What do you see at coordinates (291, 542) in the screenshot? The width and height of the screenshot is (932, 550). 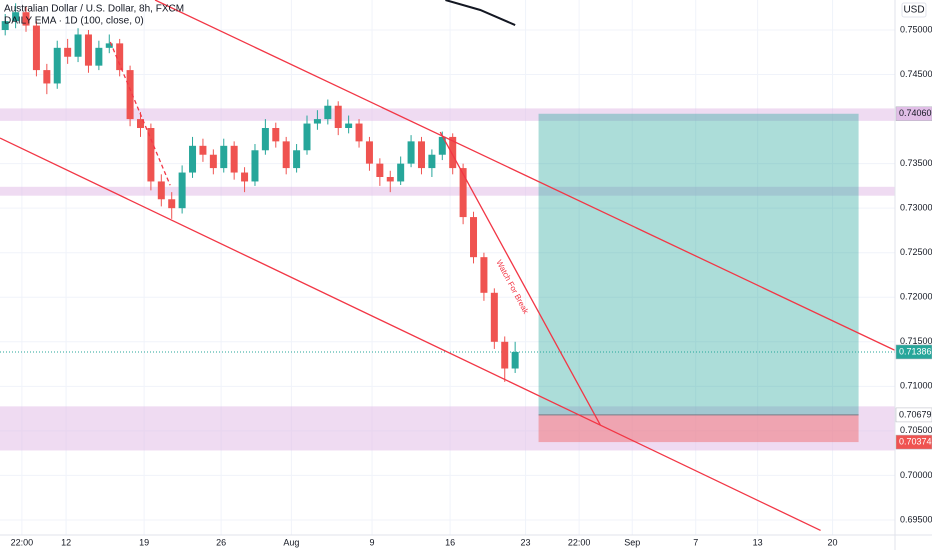 I see `x-tick-label: Aug` at bounding box center [291, 542].